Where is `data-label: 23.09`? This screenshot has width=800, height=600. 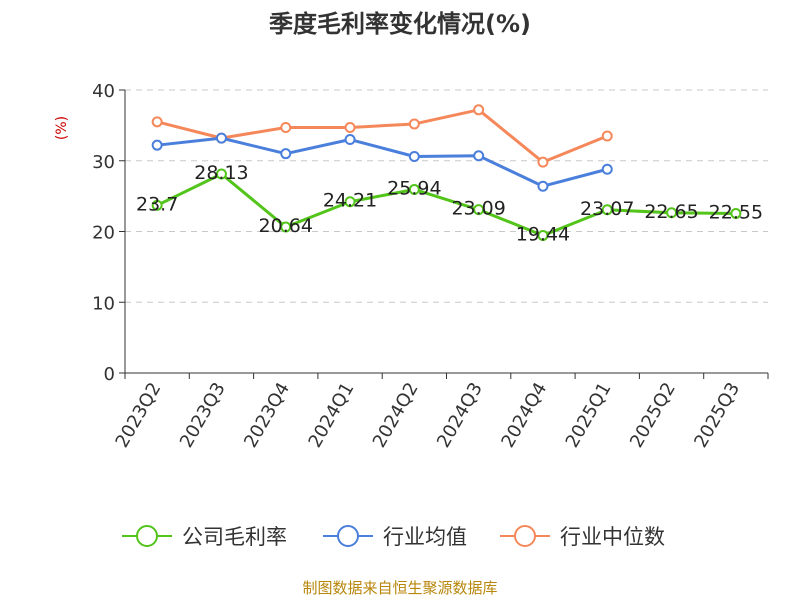 data-label: 23.09 is located at coordinates (478, 209).